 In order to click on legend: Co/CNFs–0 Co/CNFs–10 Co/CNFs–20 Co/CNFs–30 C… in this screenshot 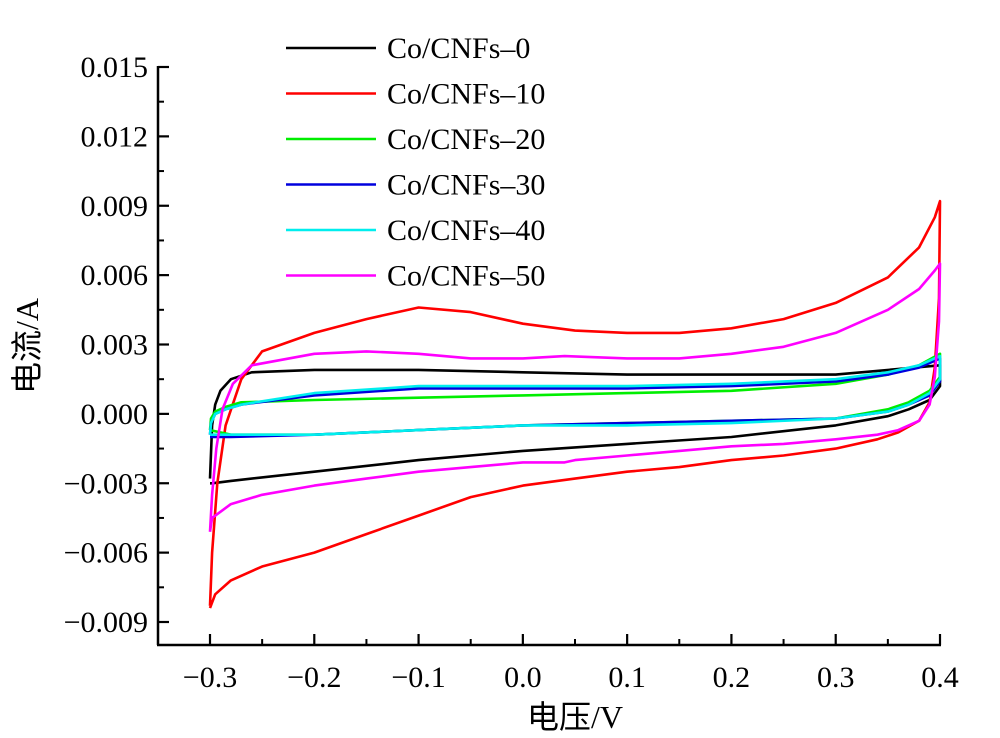, I will do `click(415, 162)`.